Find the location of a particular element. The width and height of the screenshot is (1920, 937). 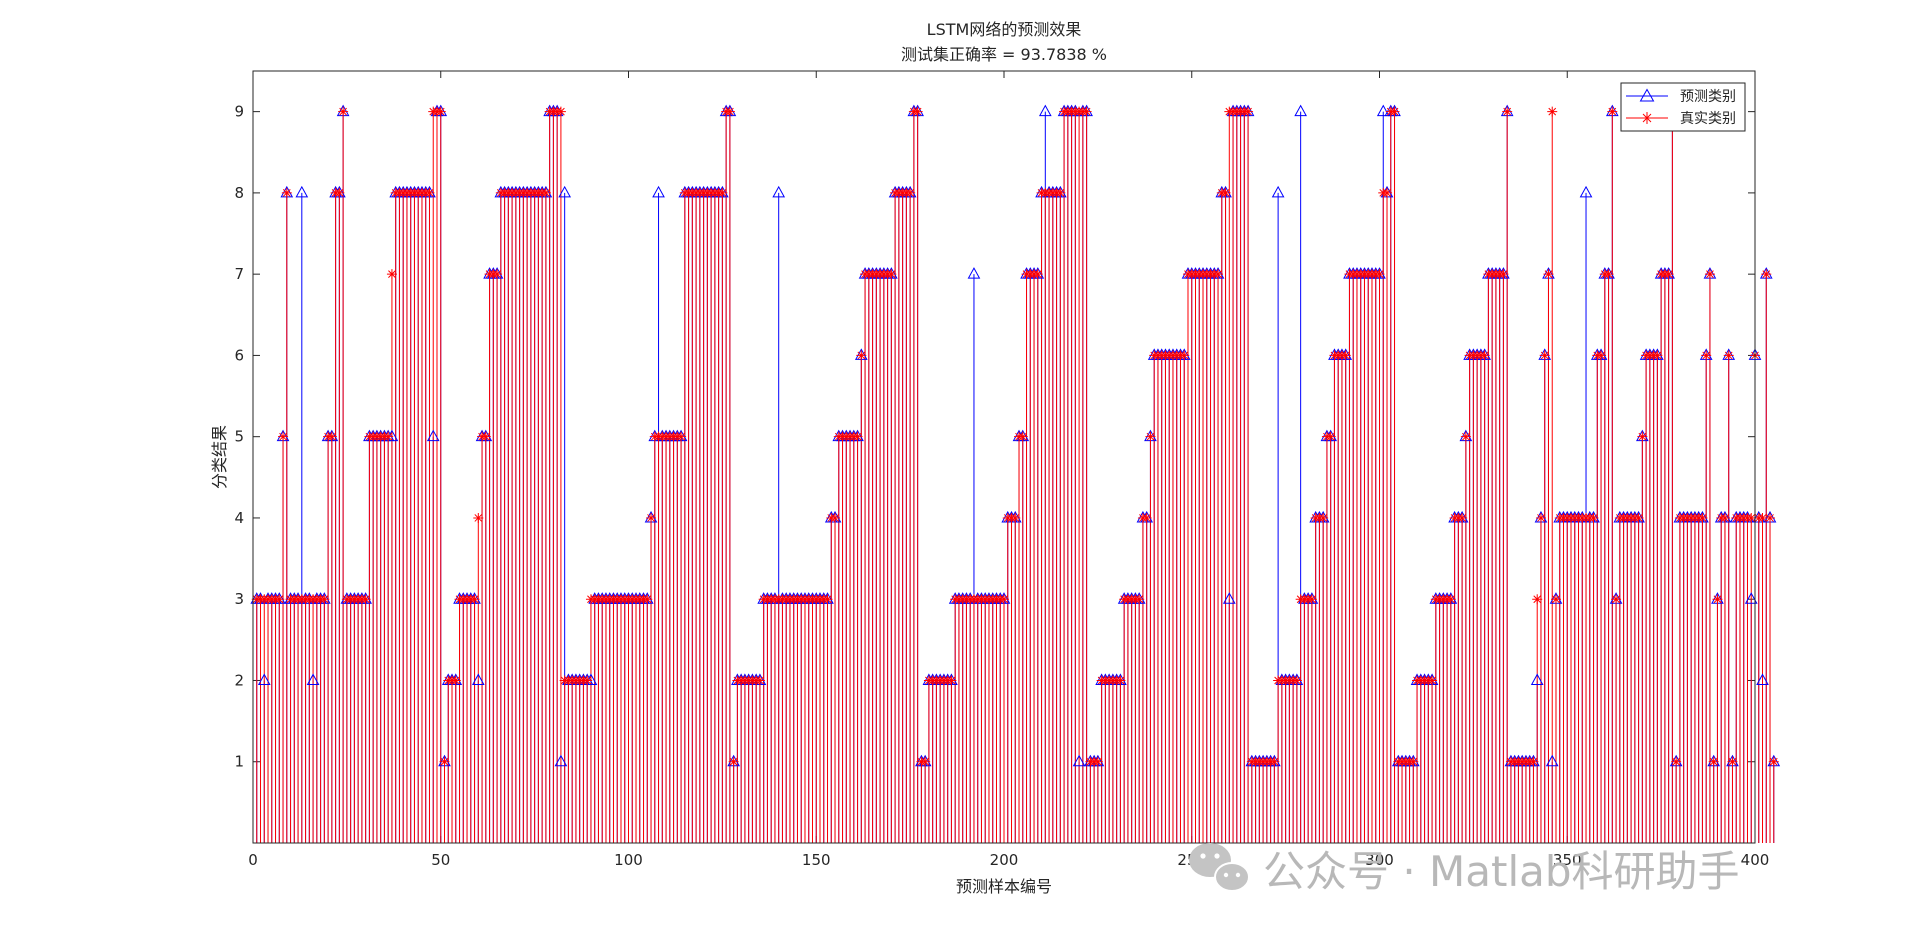

y-tick-label: 5 is located at coordinates (239, 437).